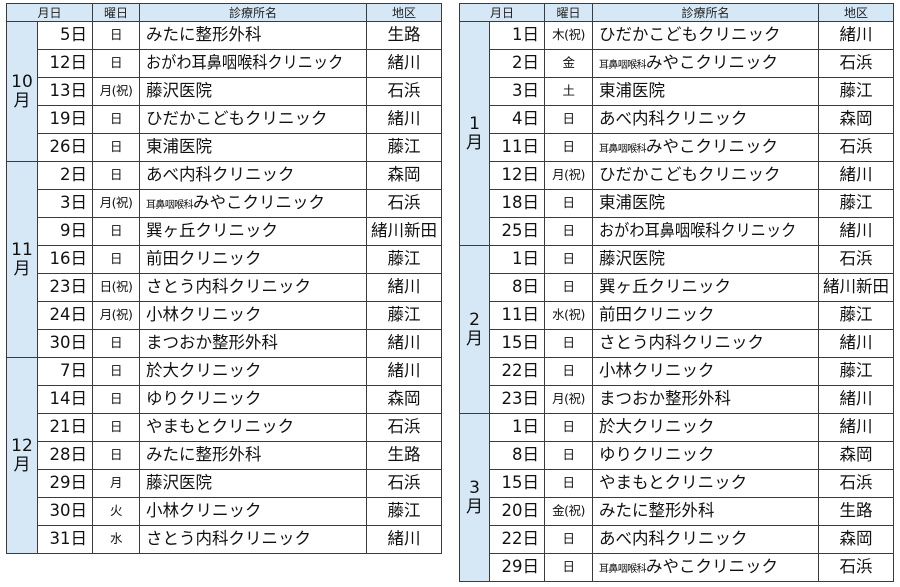 This screenshot has height=587, width=900. What do you see at coordinates (657, 455) in the screenshot?
I see `clinic-name: ゆりクリニック` at bounding box center [657, 455].